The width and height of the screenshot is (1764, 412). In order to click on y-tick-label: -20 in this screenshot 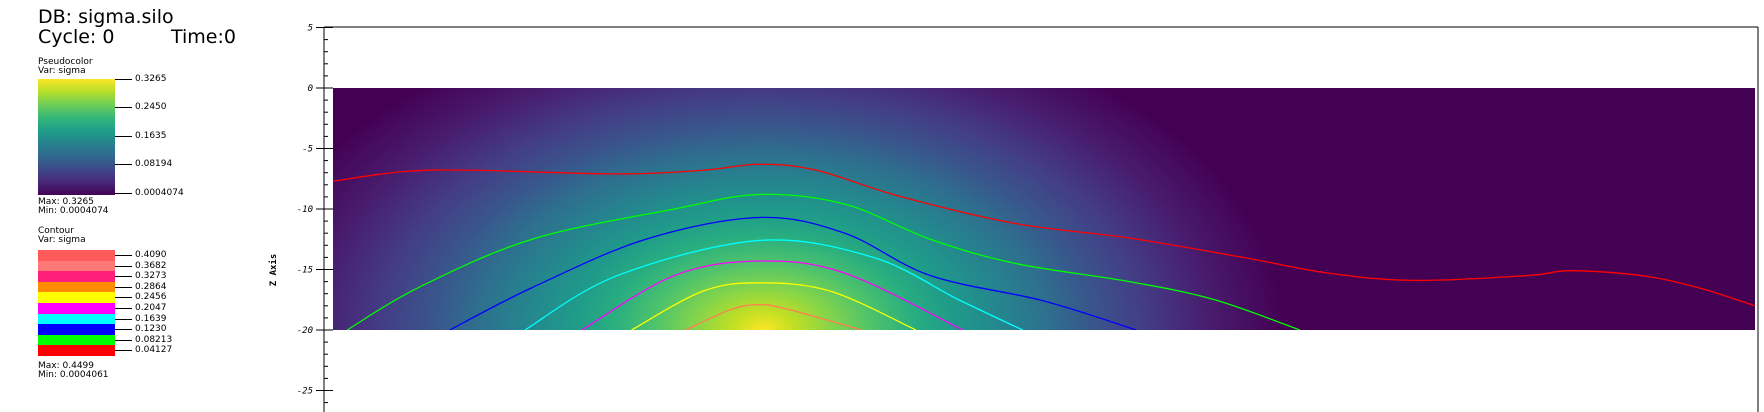, I will do `click(305, 331)`.